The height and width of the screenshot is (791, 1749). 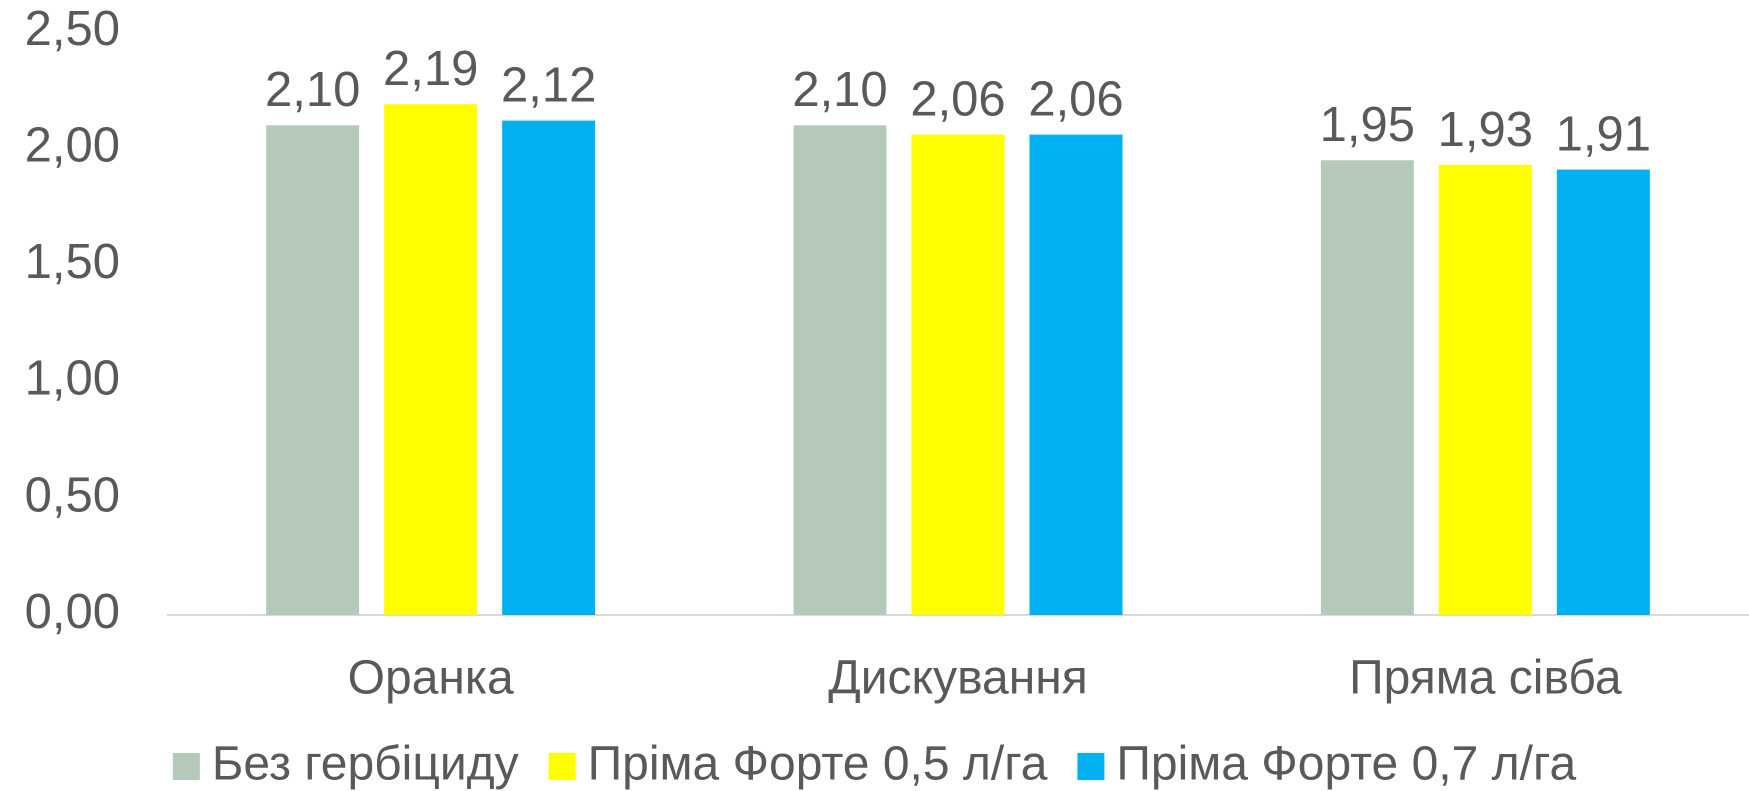 I want to click on legend-label: Пріма Форте 0,5 л/га, so click(x=818, y=764).